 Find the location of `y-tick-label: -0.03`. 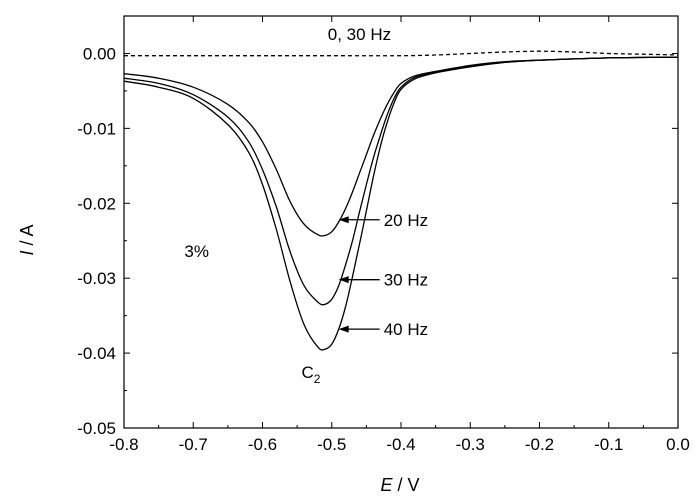

y-tick-label: -0.03 is located at coordinates (96, 278).